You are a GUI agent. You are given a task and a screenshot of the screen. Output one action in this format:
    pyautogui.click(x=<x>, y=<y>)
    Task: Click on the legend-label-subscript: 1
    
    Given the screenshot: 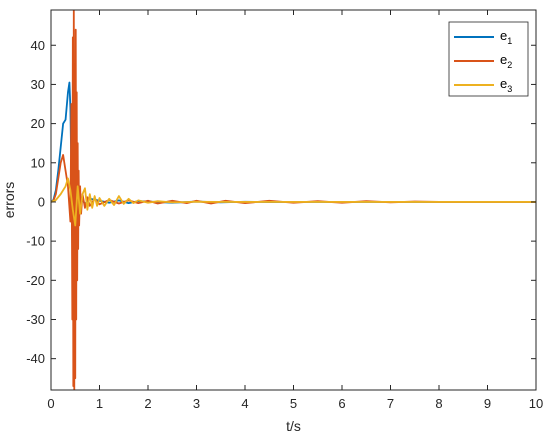 What is the action you would take?
    pyautogui.click(x=509, y=41)
    